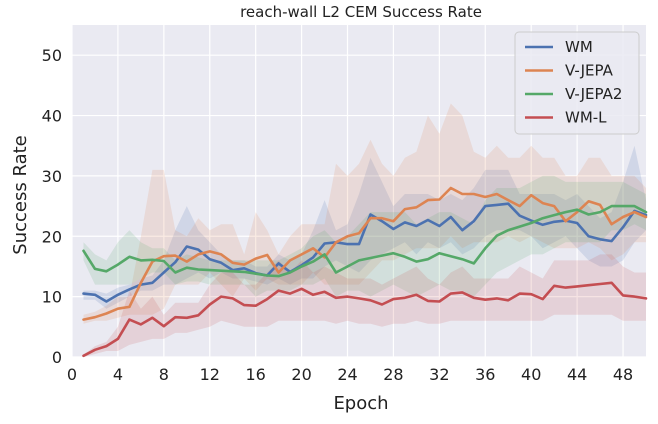 The image size is (658, 424). What do you see at coordinates (52, 236) in the screenshot?
I see `y-tick-label: 20` at bounding box center [52, 236].